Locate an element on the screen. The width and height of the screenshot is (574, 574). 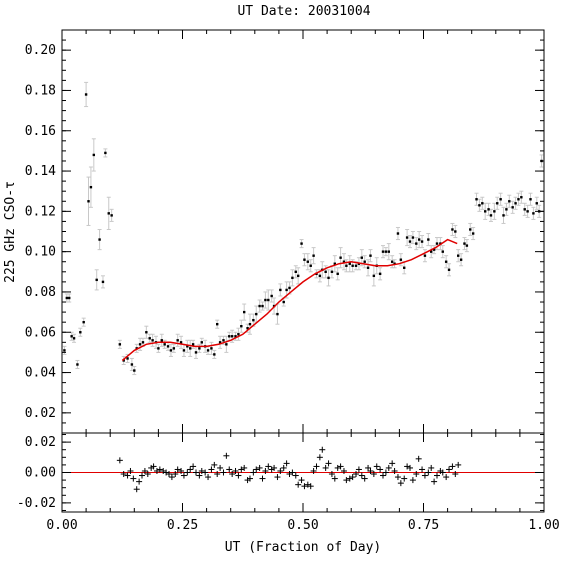
x-tick-label: 0.75 is located at coordinates (423, 525).